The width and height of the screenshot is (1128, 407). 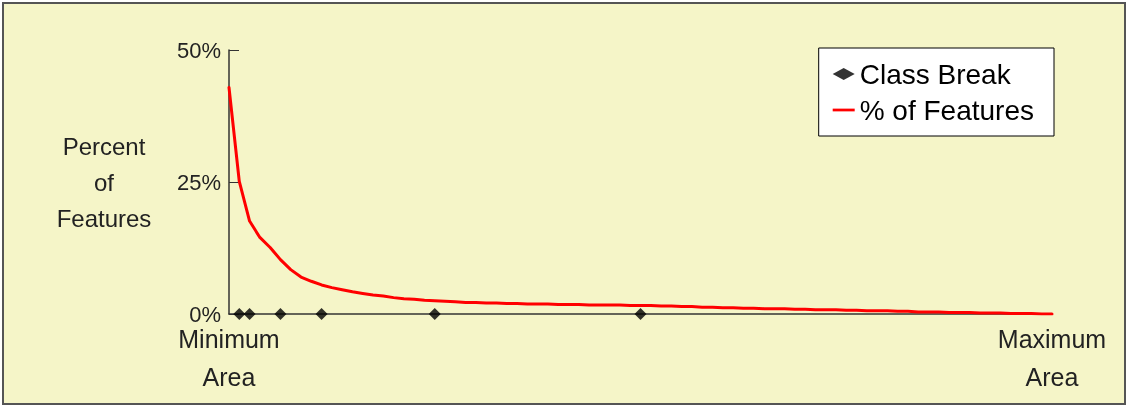 I want to click on x-tick-label: Maximum Area, so click(x=1052, y=358).